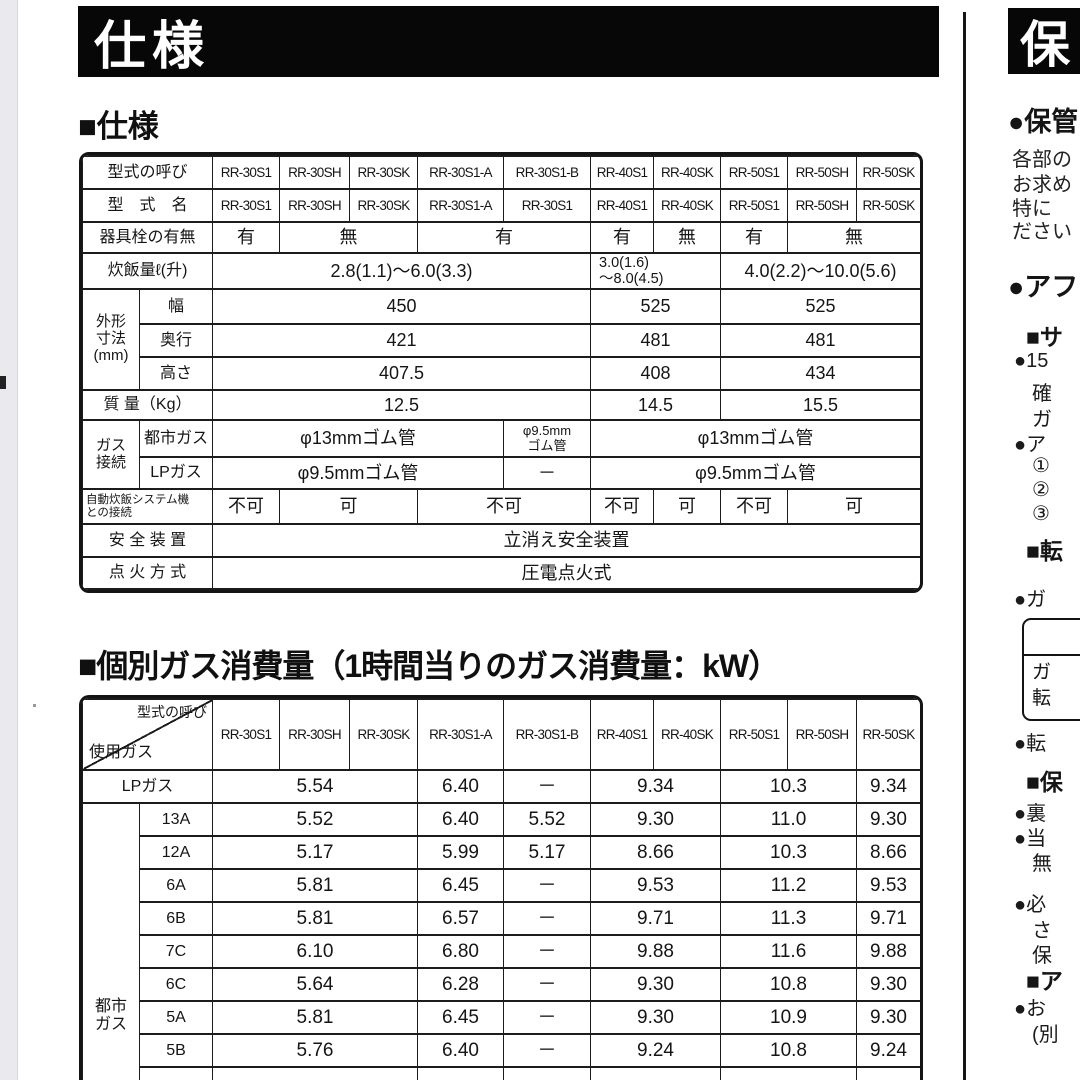 This screenshot has width=1080, height=1080. Describe the element at coordinates (148, 237) in the screenshot. I see `row-label: 器具栓の有無` at that location.